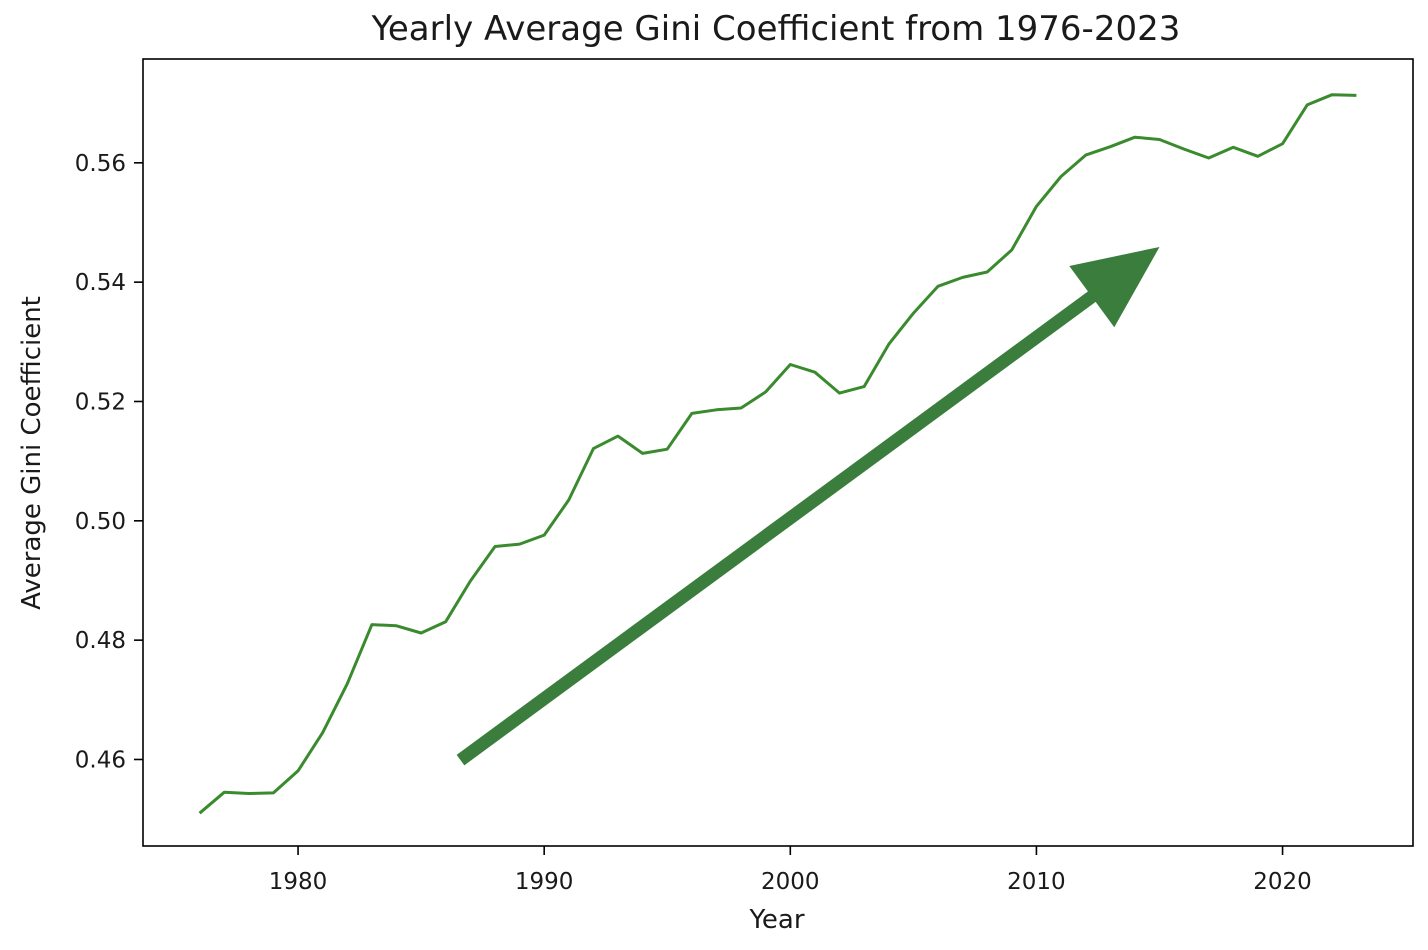 Image resolution: width=1428 pixels, height=950 pixels. What do you see at coordinates (100, 164) in the screenshot?
I see `y-tick-label: 0.56` at bounding box center [100, 164].